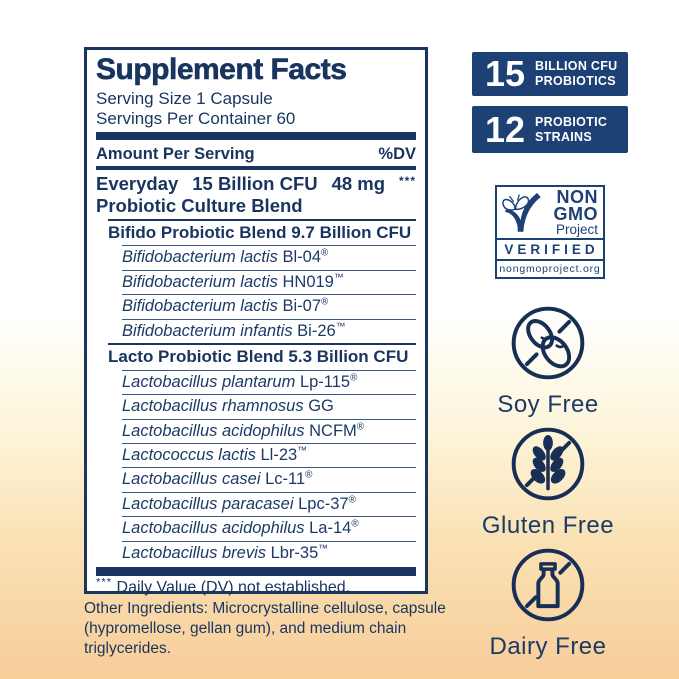  Describe the element at coordinates (256, 572) in the screenshot. I see `divider-bar-footnote` at that location.